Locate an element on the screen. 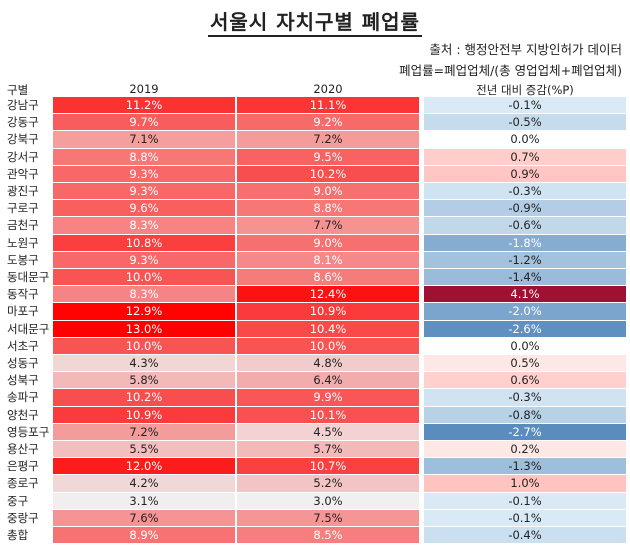 The height and width of the screenshot is (557, 630). value-2020-cell: 5.7% is located at coordinates (328, 449).